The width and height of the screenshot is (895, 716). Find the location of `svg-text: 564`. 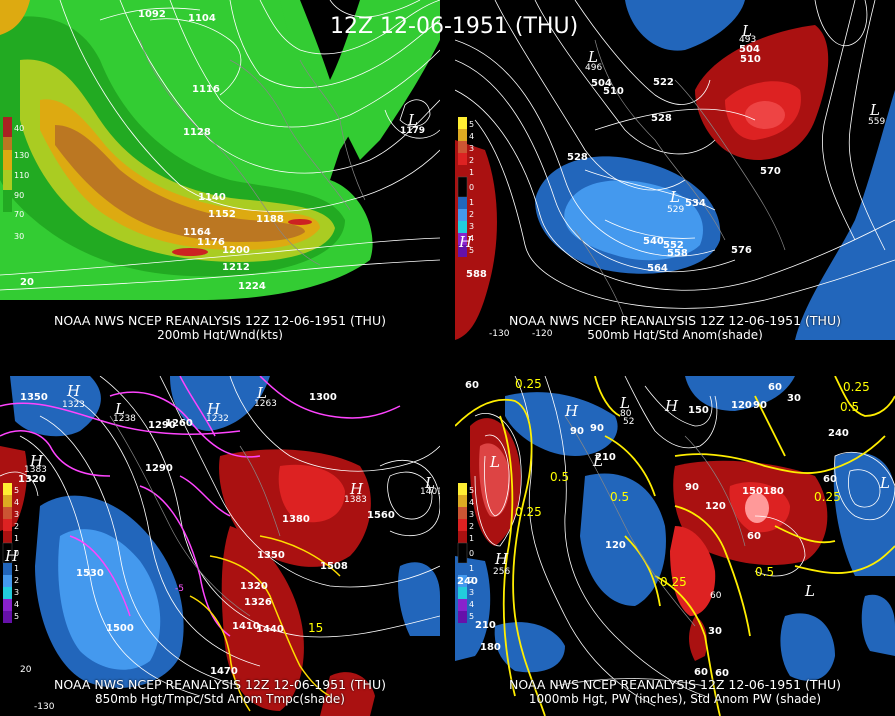

svg-text: 564 is located at coordinates (657, 268).